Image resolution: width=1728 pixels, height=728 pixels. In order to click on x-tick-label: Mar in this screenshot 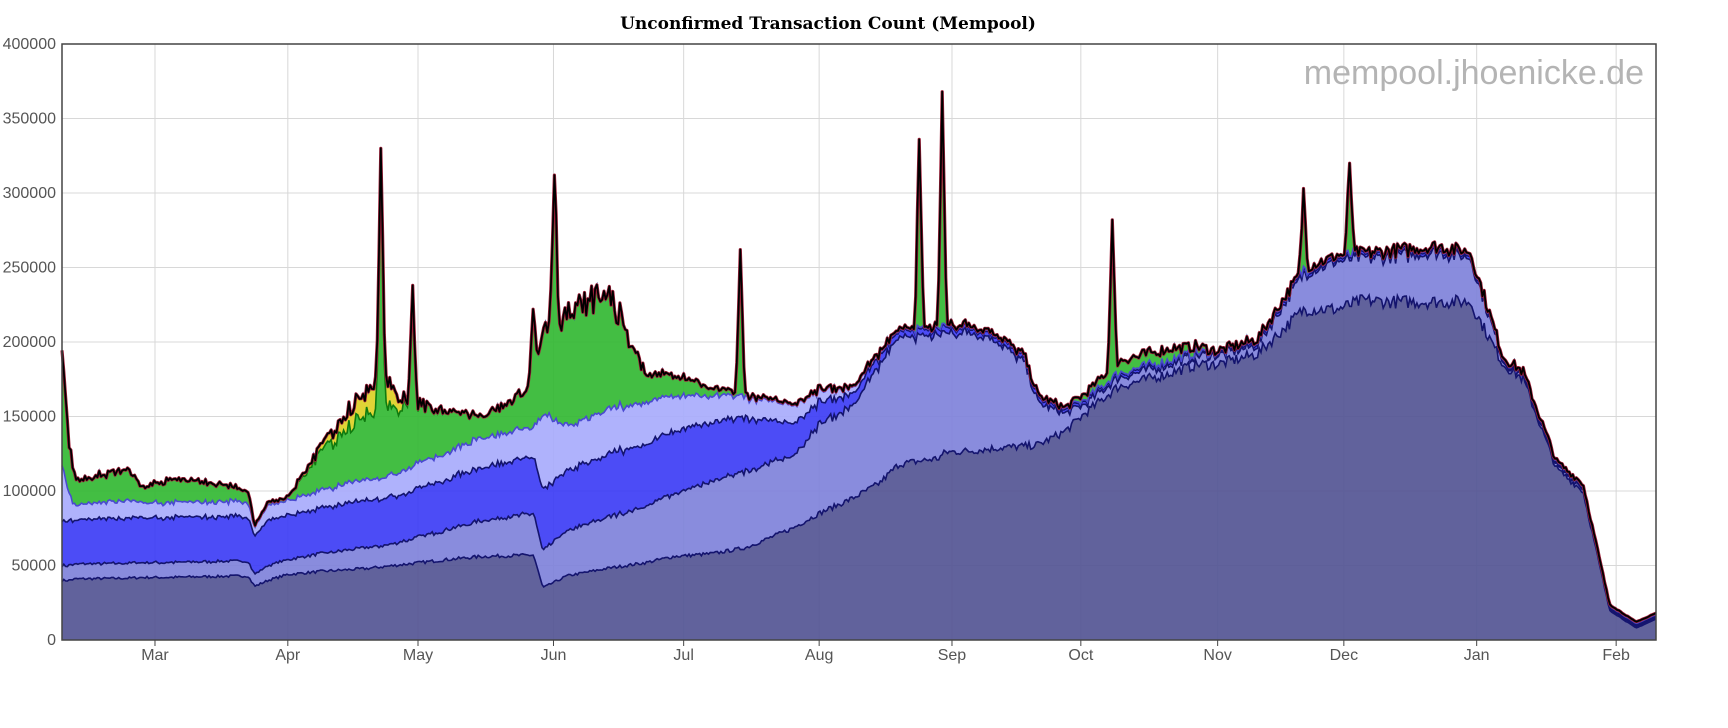, I will do `click(155, 655)`.